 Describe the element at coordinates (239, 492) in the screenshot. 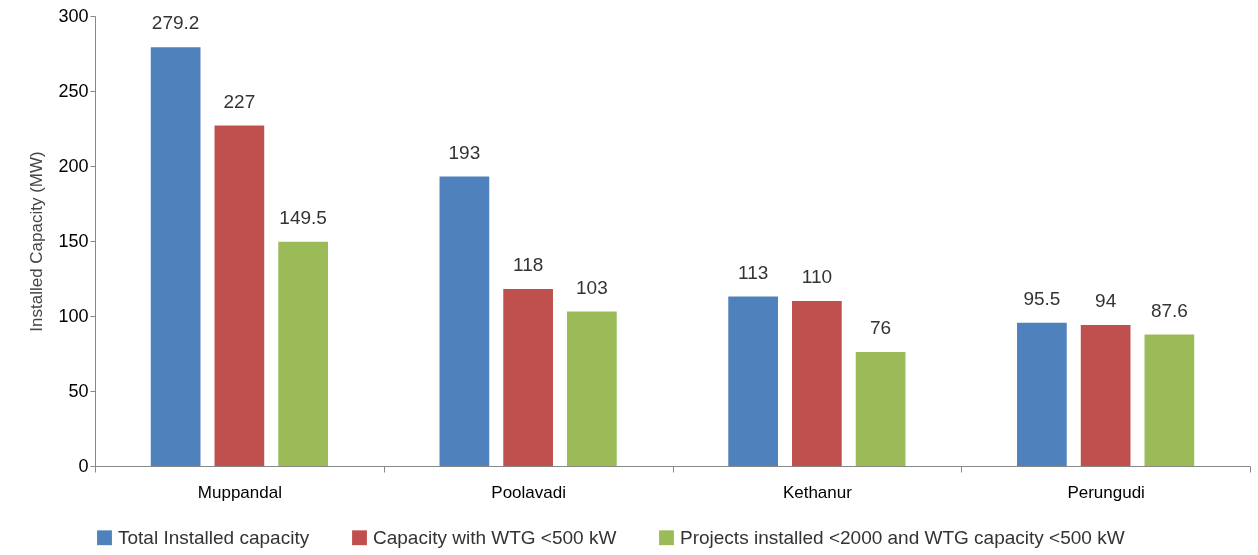

I see `x-tick-label: Muppandal` at that location.